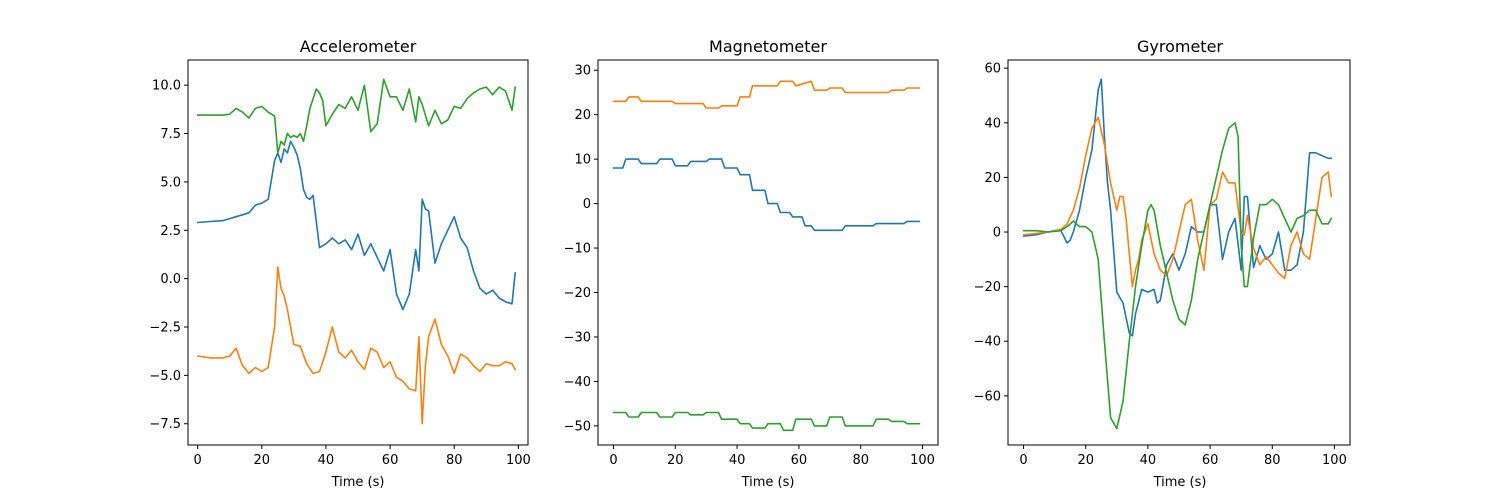 This screenshot has width=1500, height=500. Describe the element at coordinates (768, 46) in the screenshot. I see `chart-title: Magnetometer` at that location.